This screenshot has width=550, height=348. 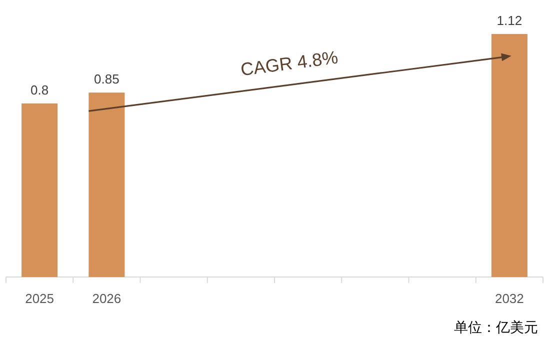 I want to click on x-tick-label: 2032, so click(x=509, y=298).